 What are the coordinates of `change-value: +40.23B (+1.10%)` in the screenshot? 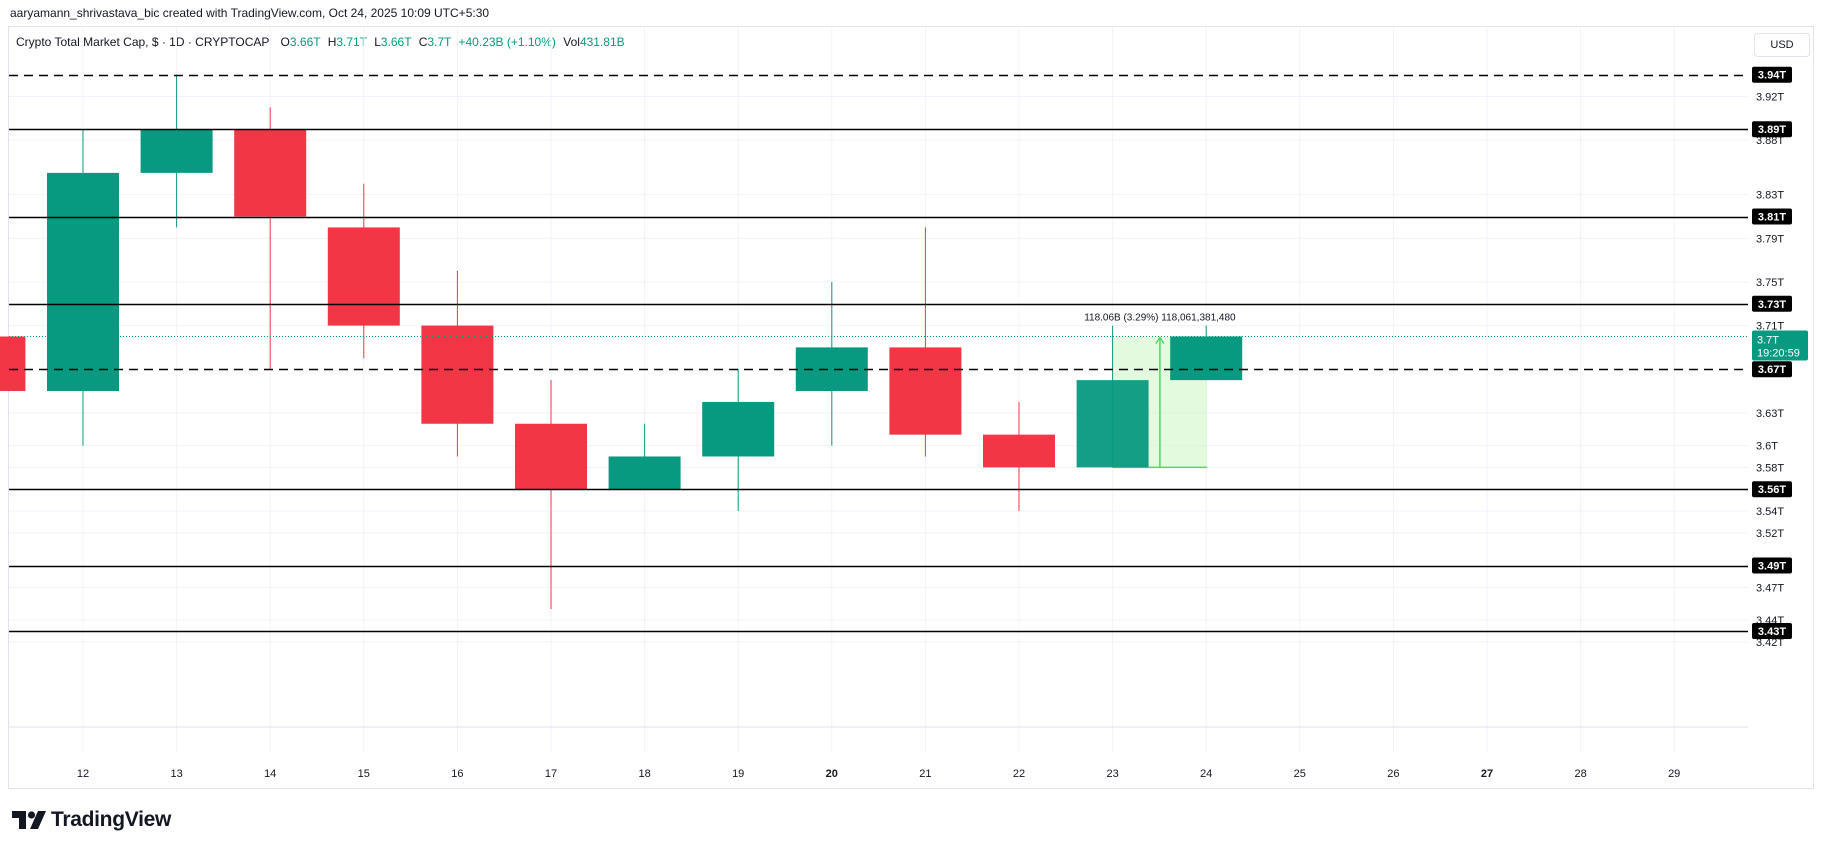 It's located at (507, 42).